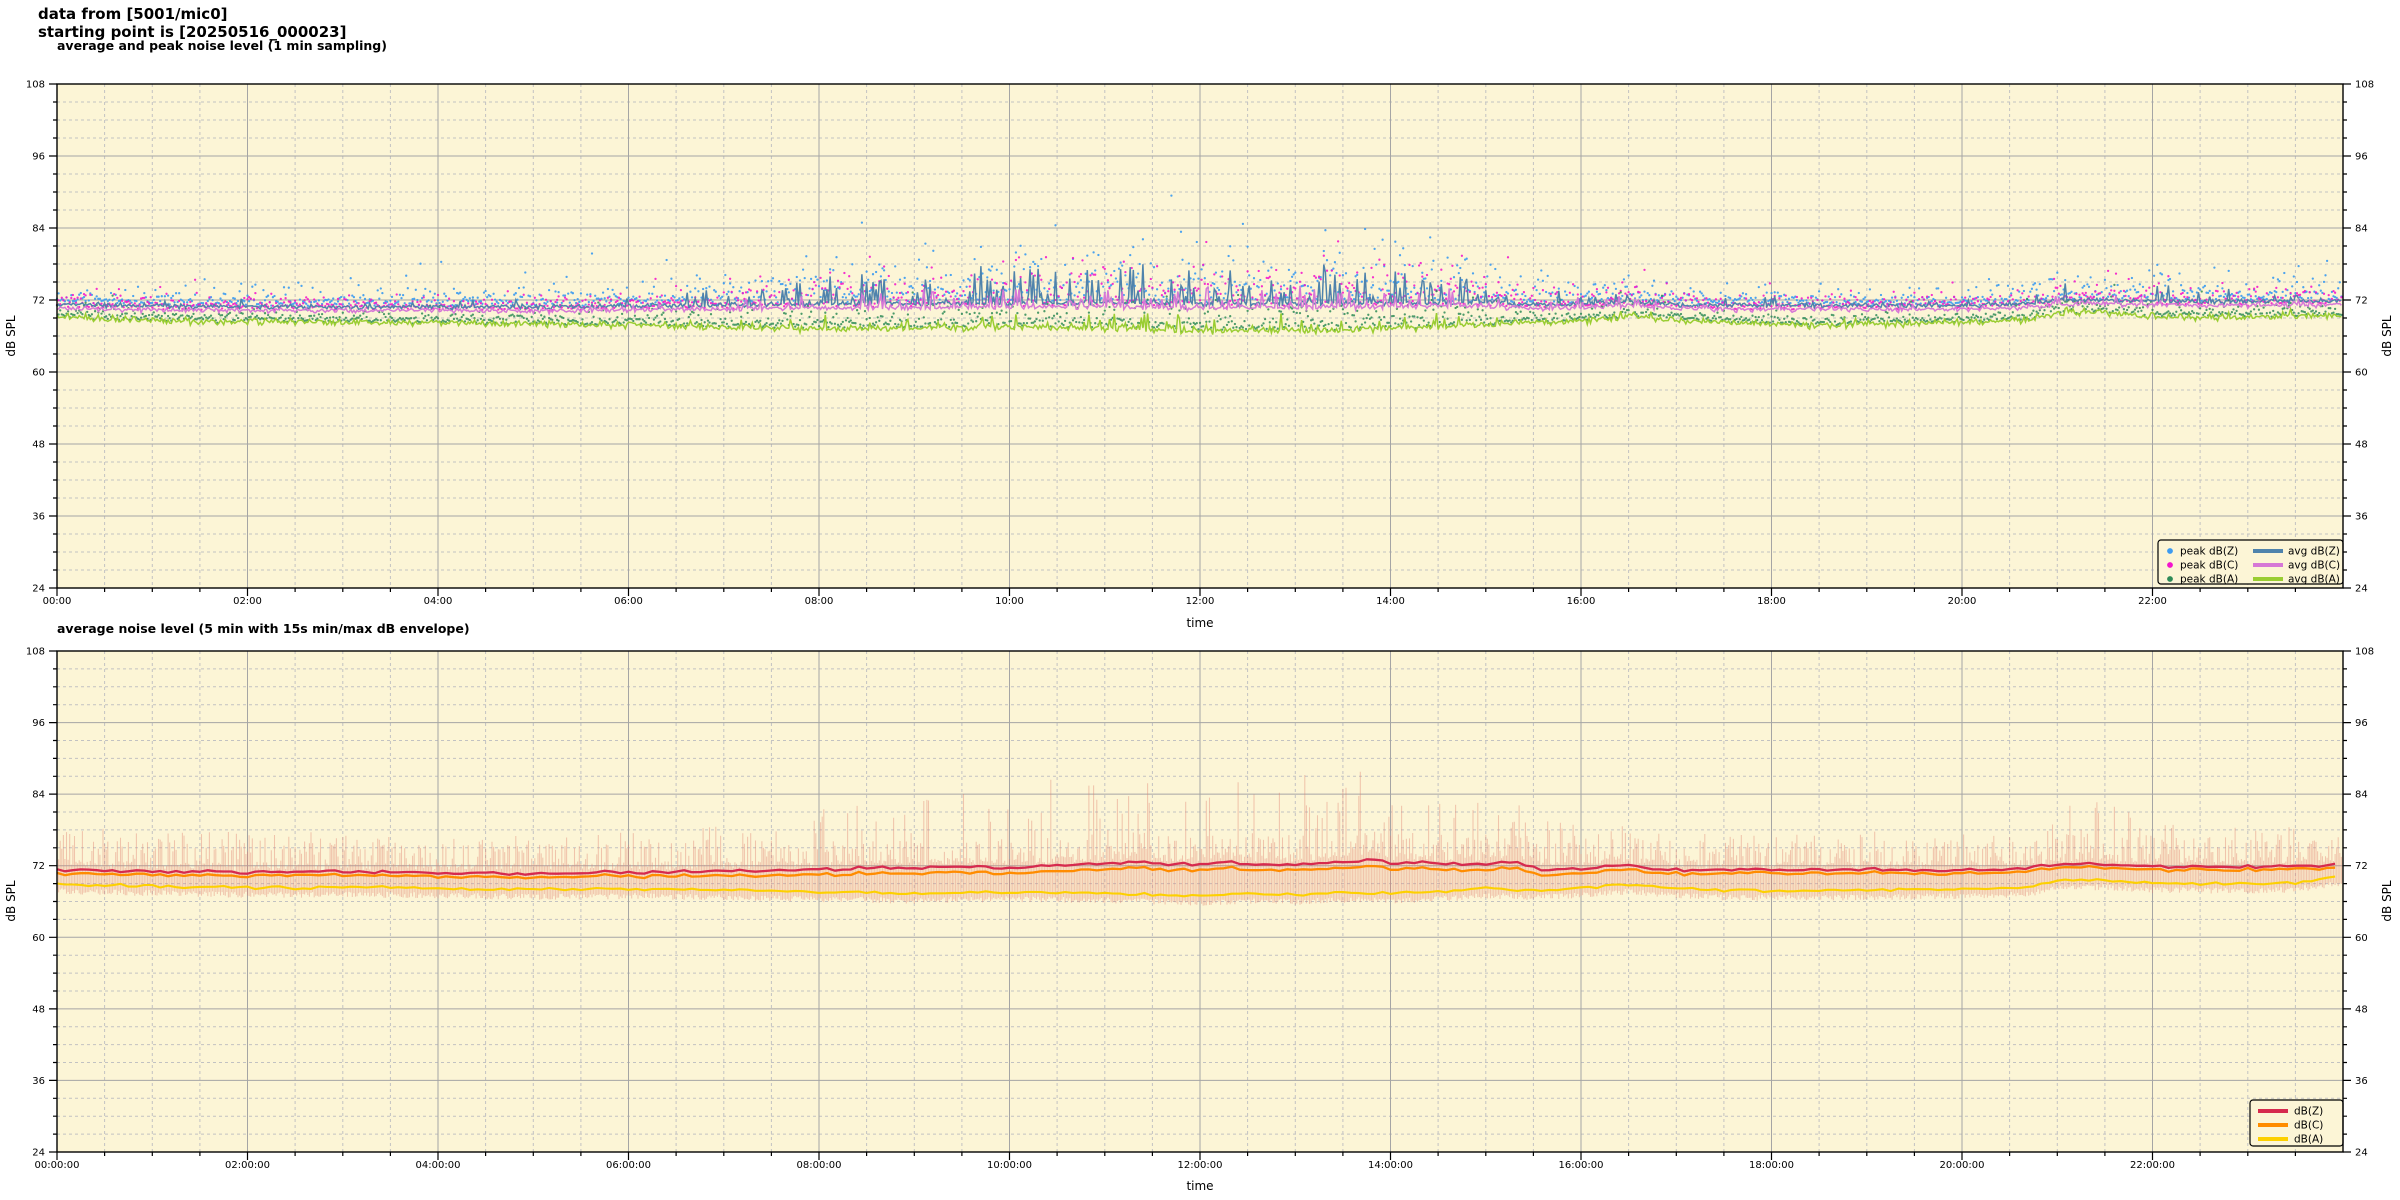 Image resolution: width=2400 pixels, height=1200 pixels. Describe the element at coordinates (2209, 566) in the screenshot. I see `legend-entry-label: peak dB(C)` at that location.